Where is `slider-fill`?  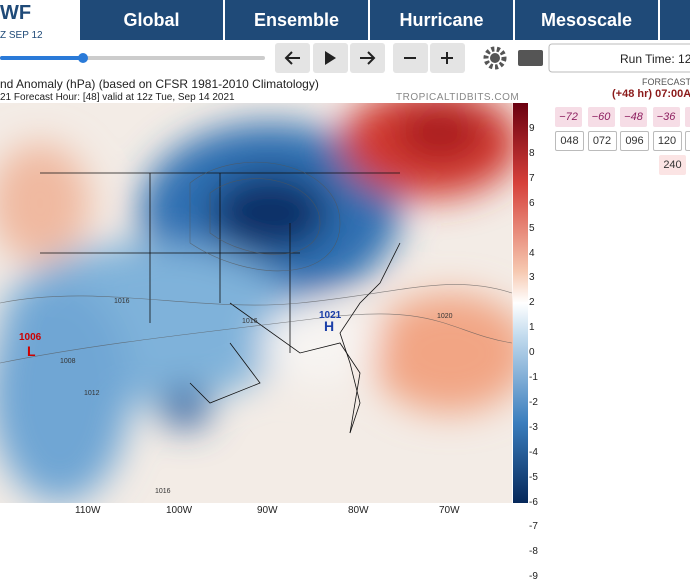 slider-fill is located at coordinates (41, 58).